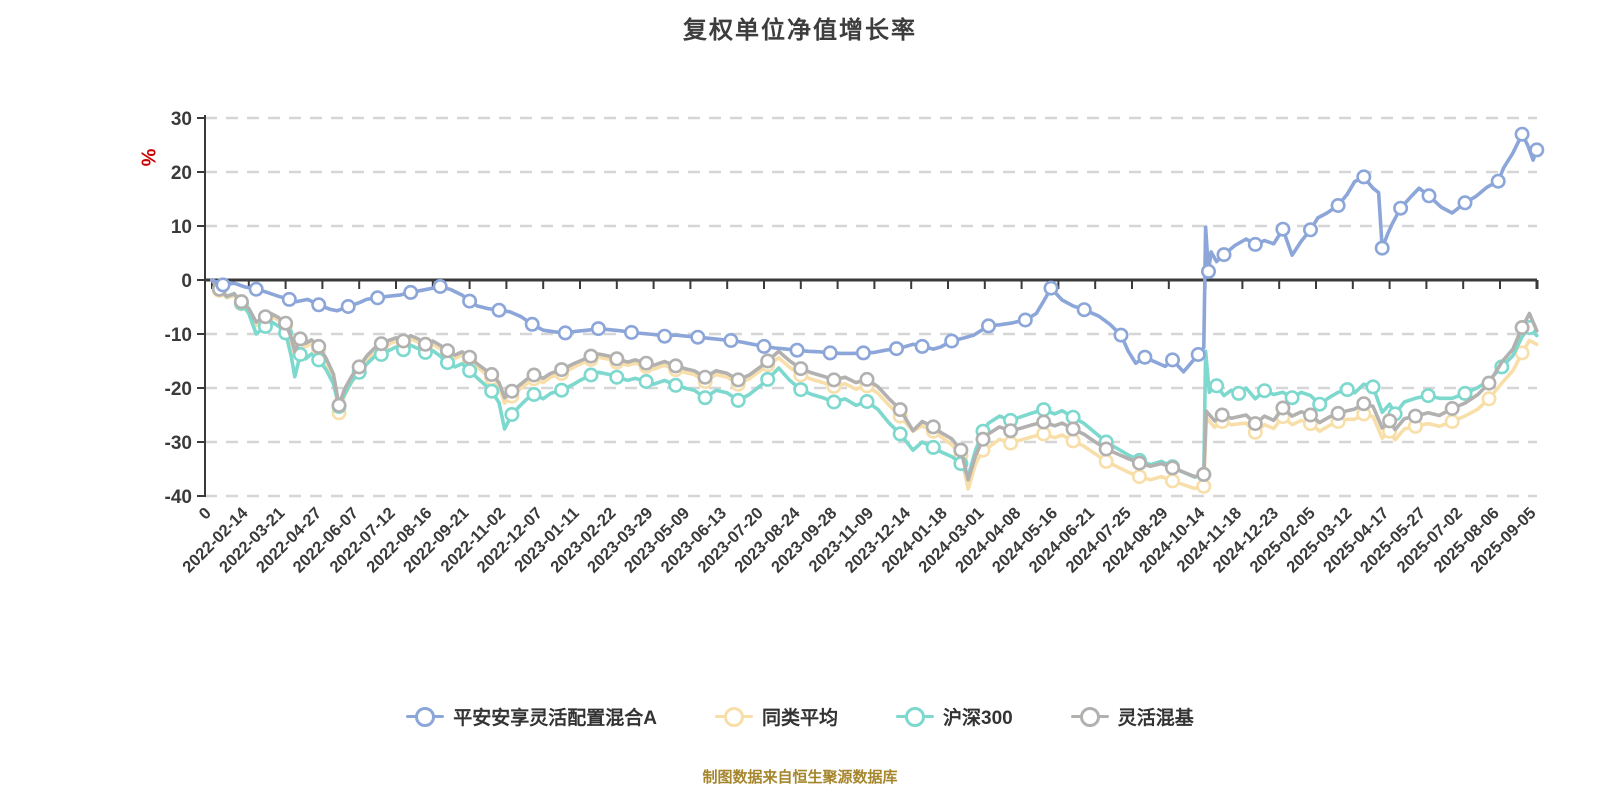 This screenshot has width=1600, height=800. I want to click on legend-label: 同类平均, so click(800, 718).